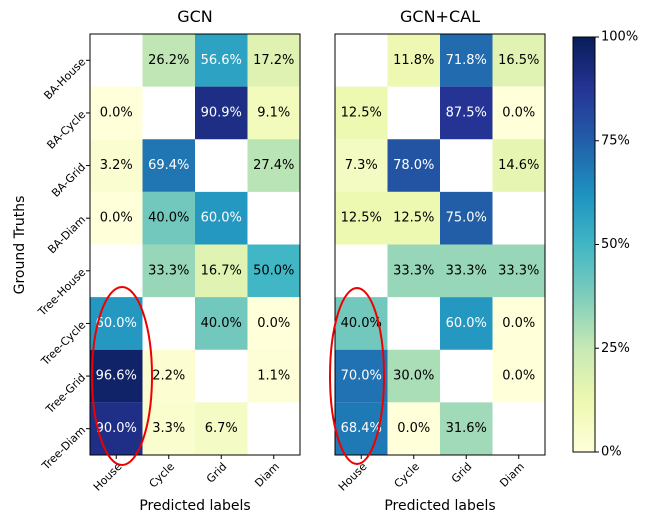 The image size is (665, 517). Describe the element at coordinates (66, 394) in the screenshot. I see `y-tick-label: Tree-Grid` at that location.